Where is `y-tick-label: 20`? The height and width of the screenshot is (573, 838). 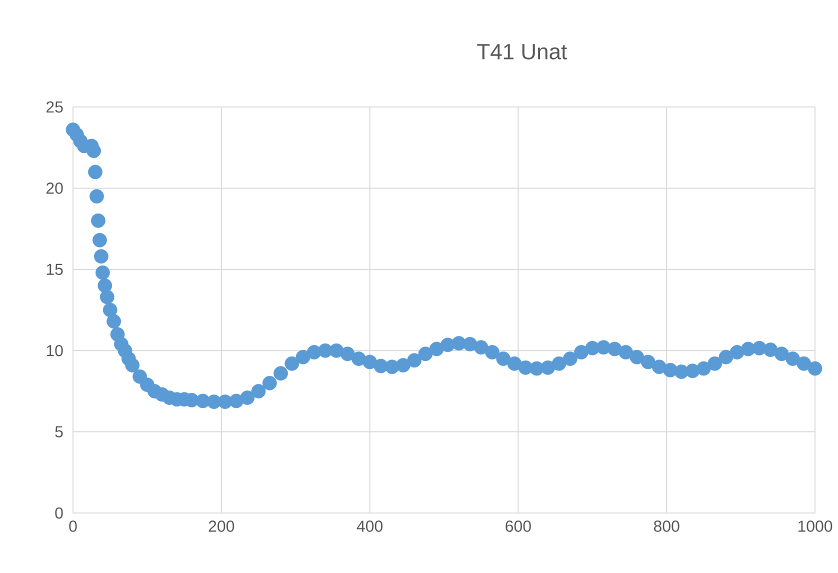 y-tick-label: 20 is located at coordinates (54, 188).